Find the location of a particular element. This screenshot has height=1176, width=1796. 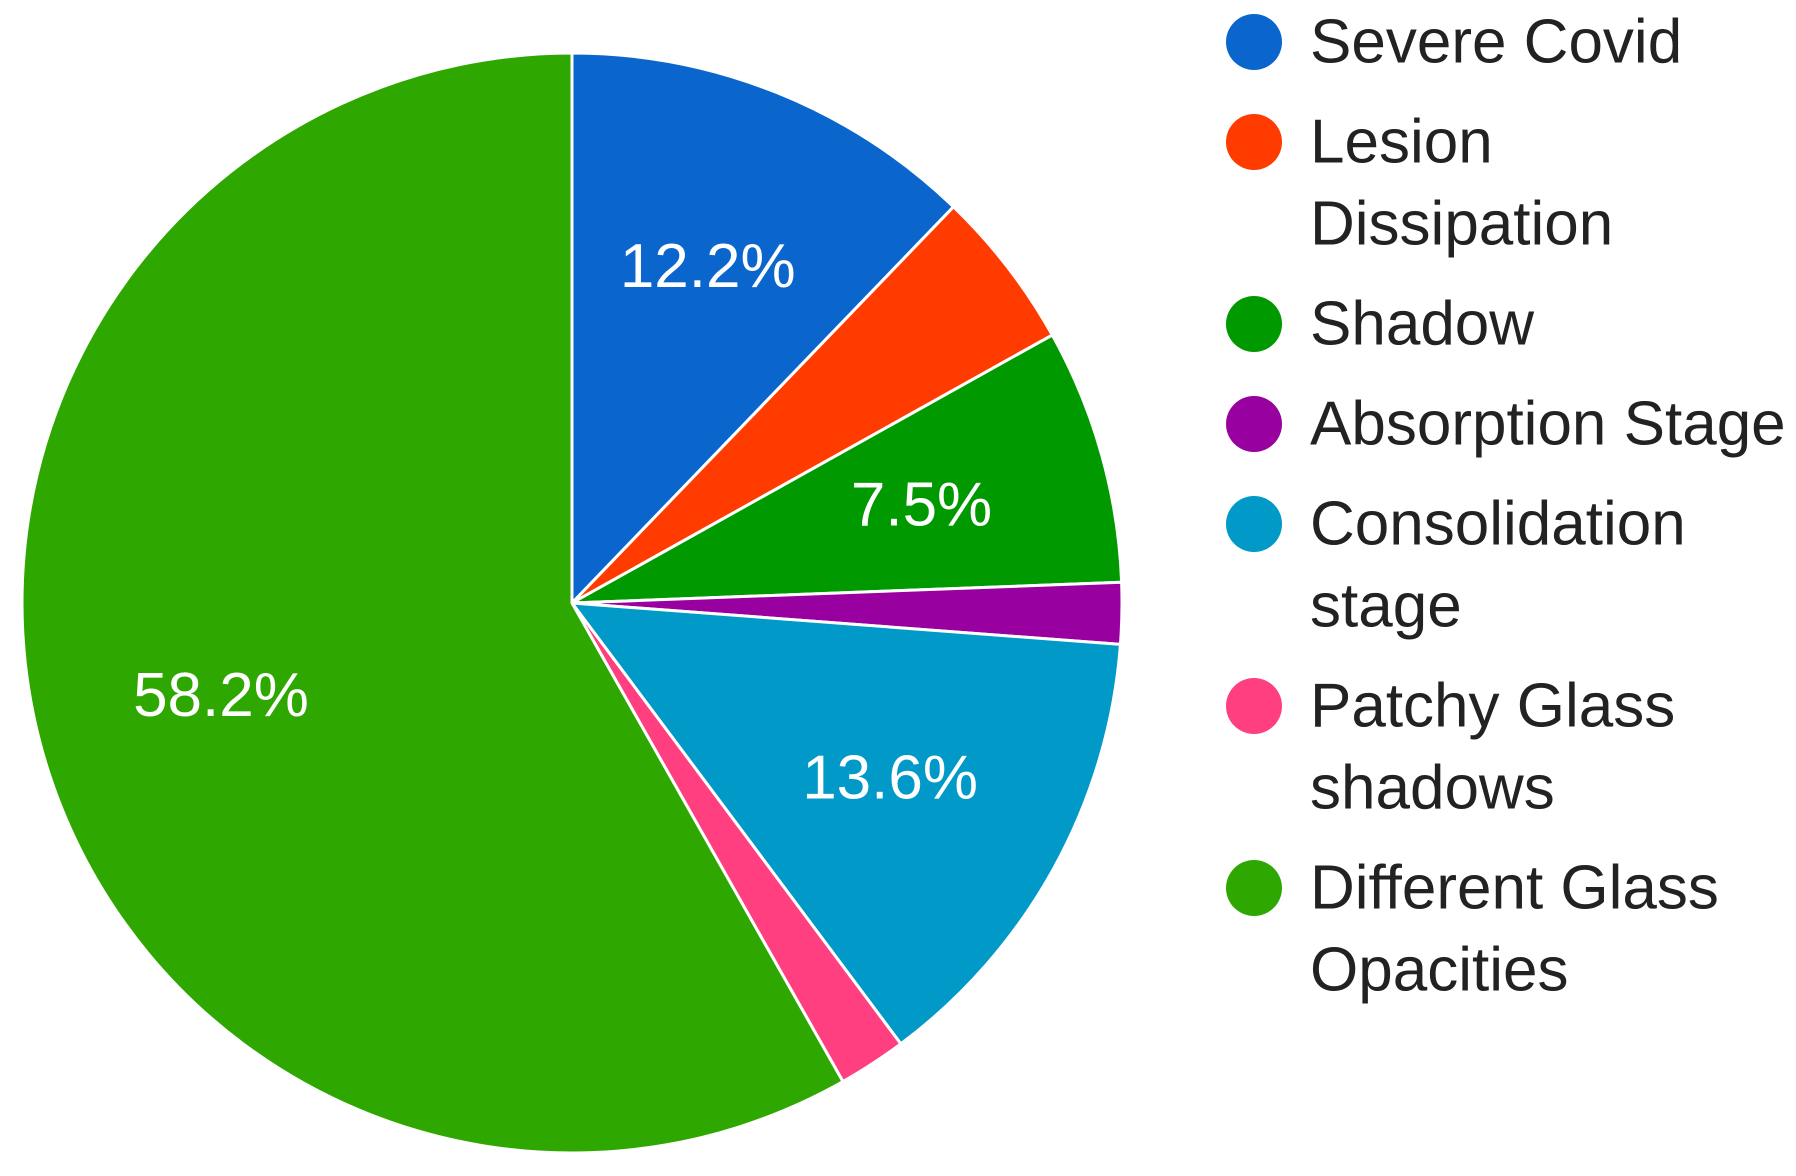

legend-marker-different-glass-opacities is located at coordinates (1254, 888).